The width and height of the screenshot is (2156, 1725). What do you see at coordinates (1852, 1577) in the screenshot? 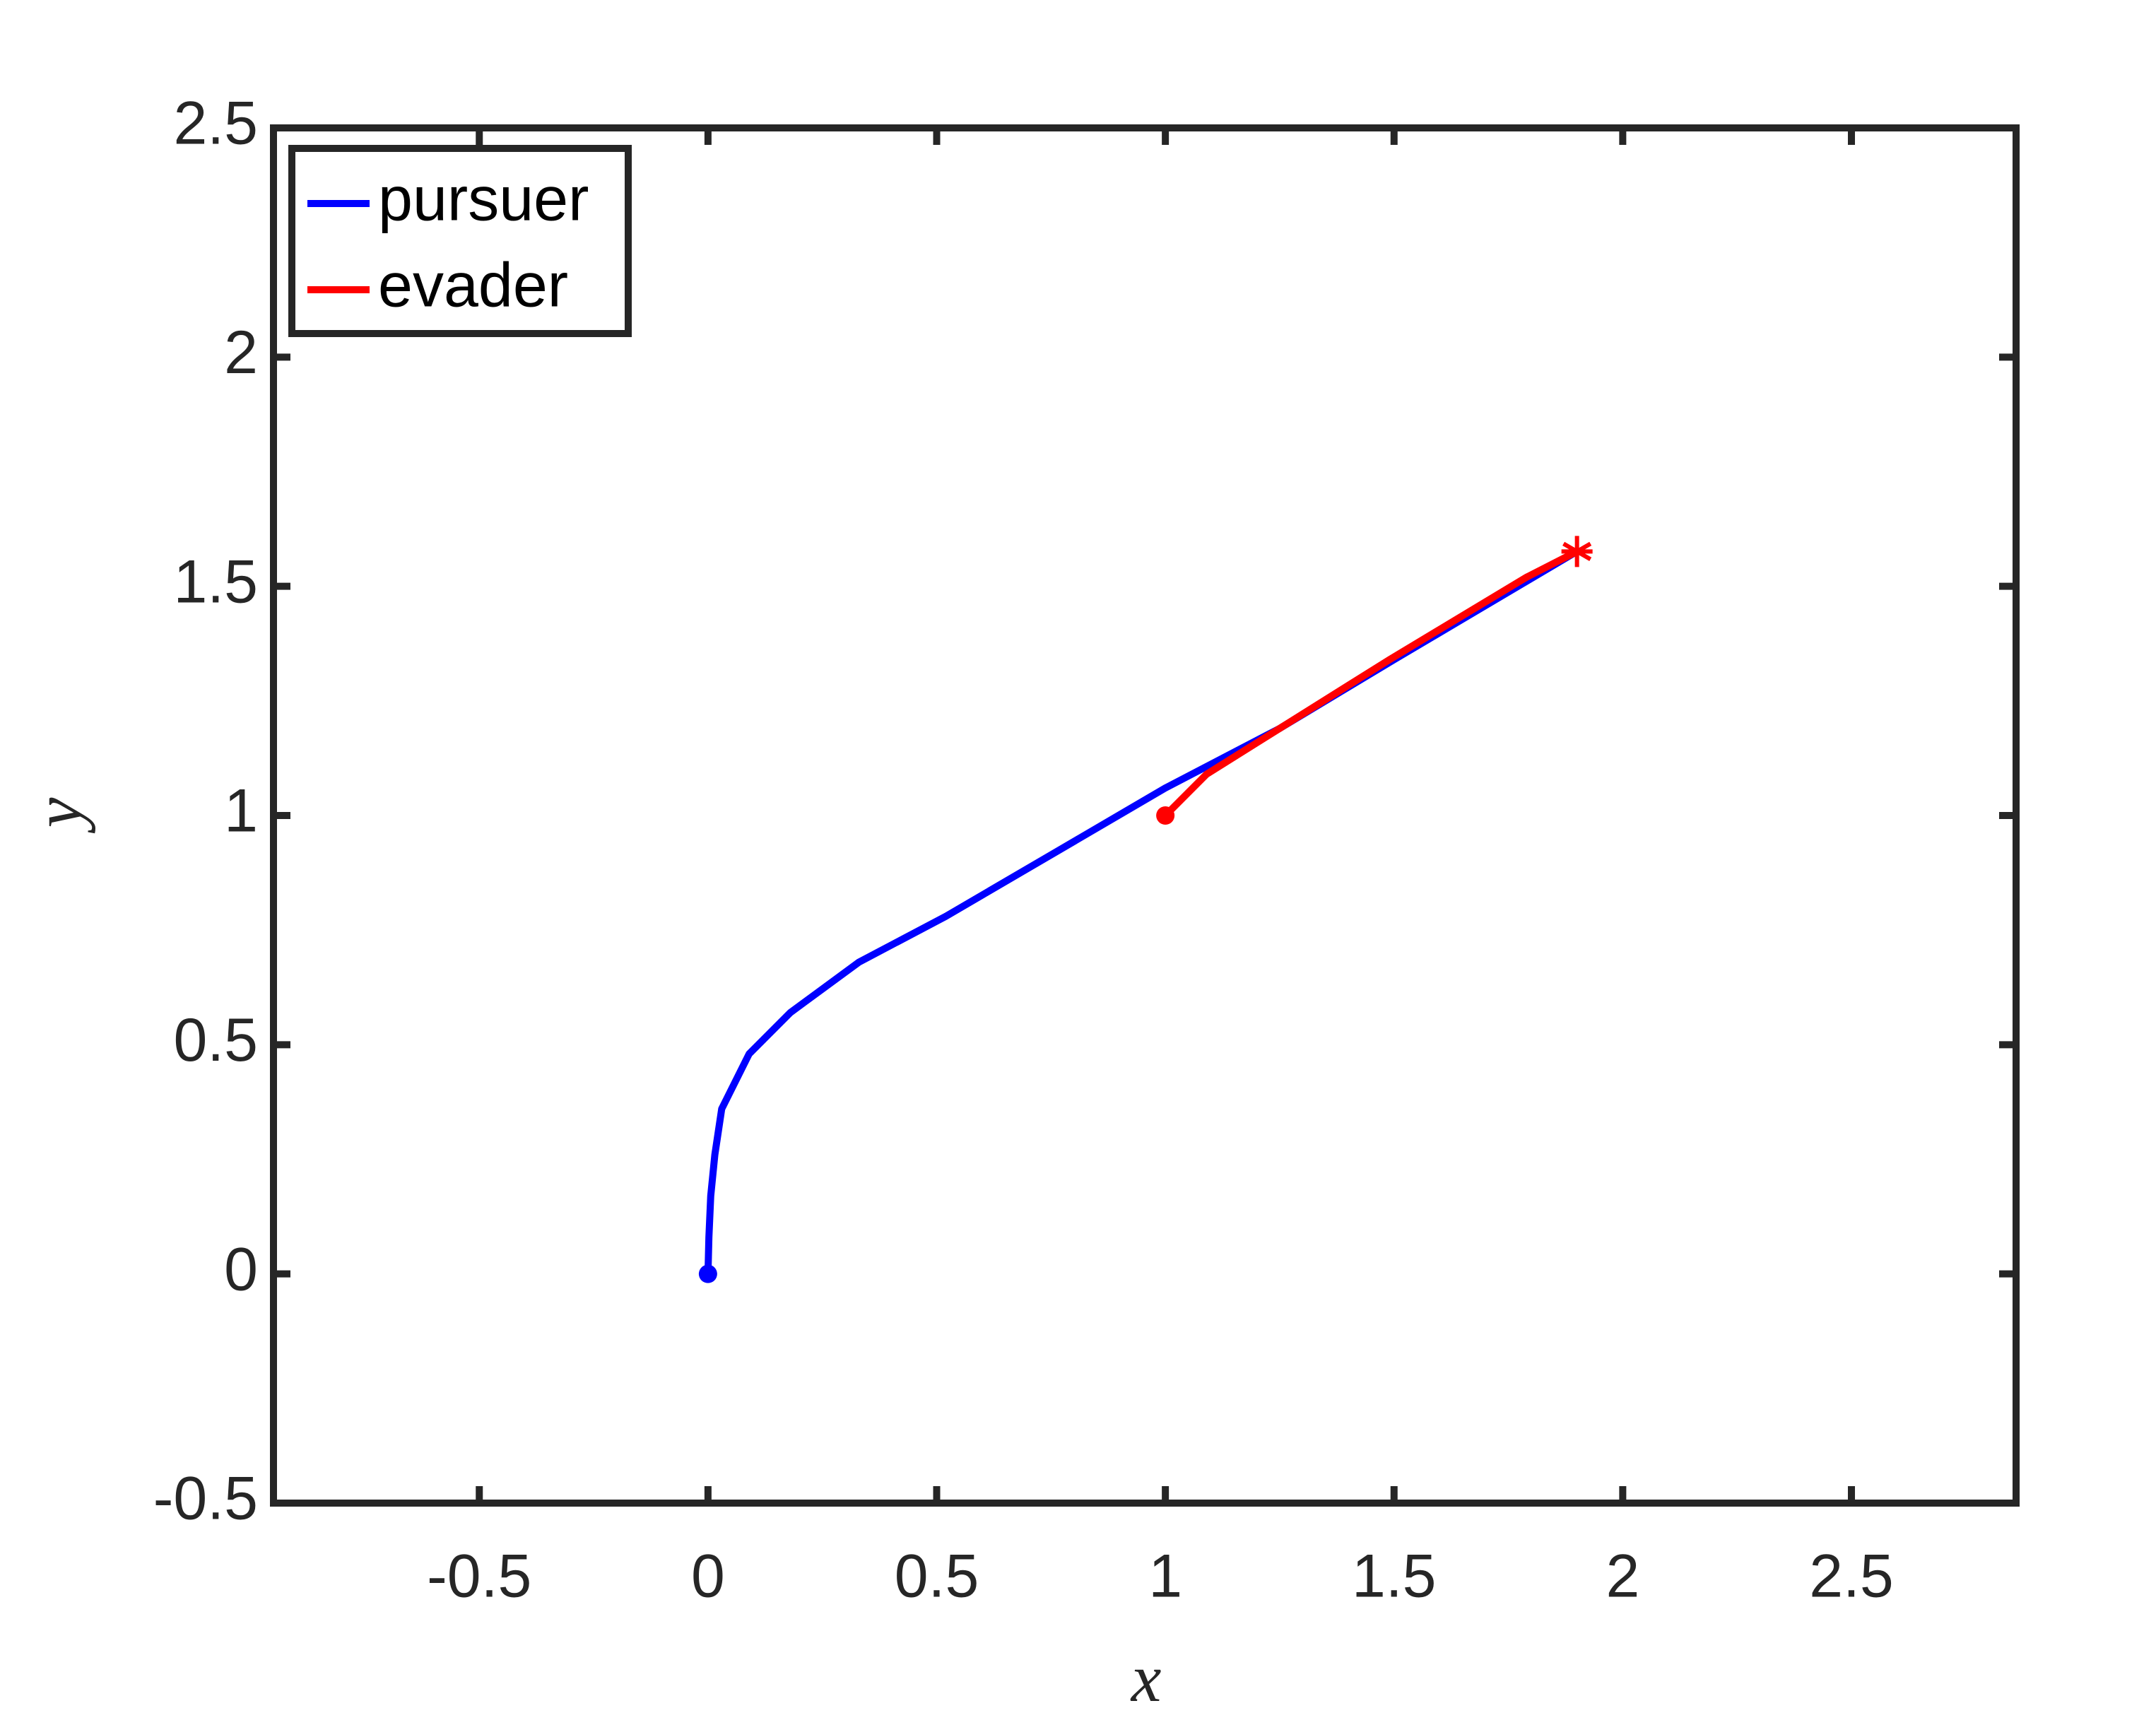
I see `x-tick-label: 2.5` at bounding box center [1852, 1577].